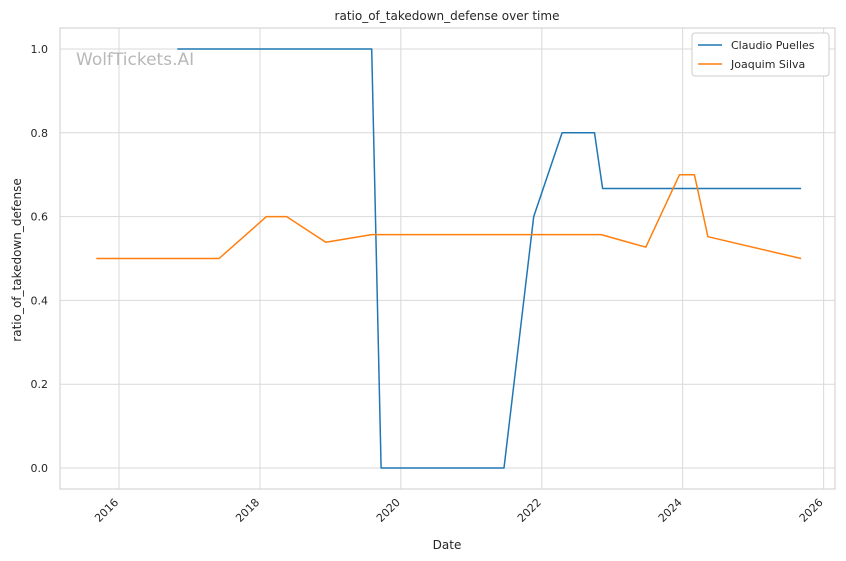 Image resolution: width=846 pixels, height=561 pixels. What do you see at coordinates (388, 510) in the screenshot?
I see `x-tick-label: 2020` at bounding box center [388, 510].